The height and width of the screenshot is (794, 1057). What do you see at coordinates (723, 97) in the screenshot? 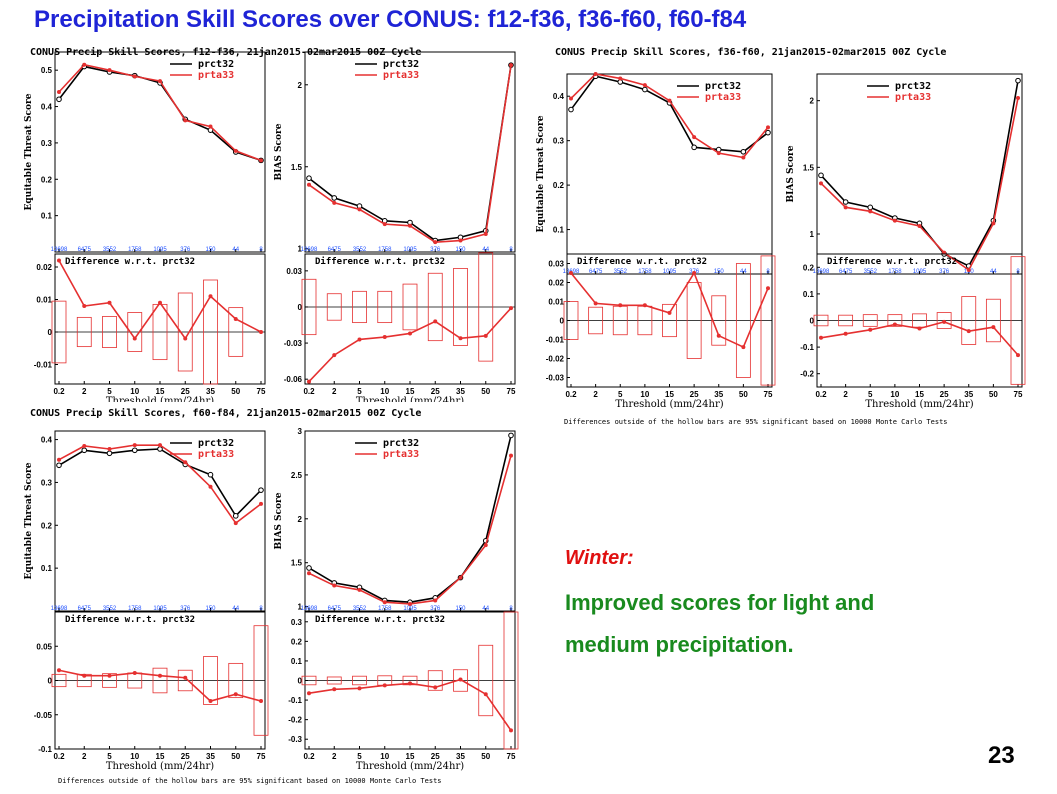
I see `ets-legend-label-prta33: prta33` at bounding box center [723, 97].